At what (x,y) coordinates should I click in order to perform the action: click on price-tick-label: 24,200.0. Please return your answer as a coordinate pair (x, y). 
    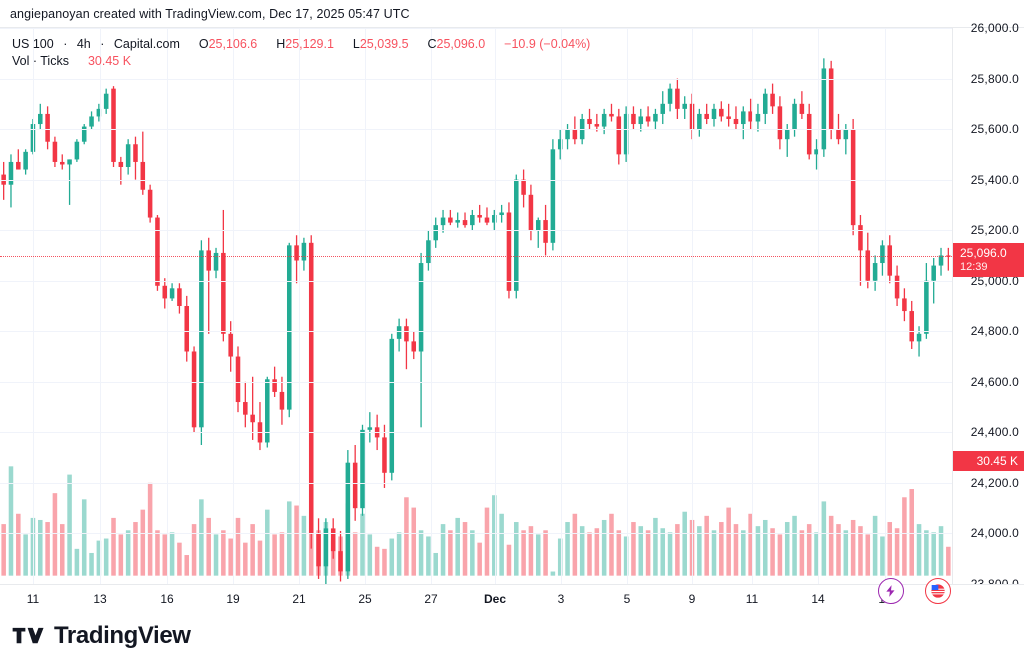
    Looking at the image, I should click on (994, 482).